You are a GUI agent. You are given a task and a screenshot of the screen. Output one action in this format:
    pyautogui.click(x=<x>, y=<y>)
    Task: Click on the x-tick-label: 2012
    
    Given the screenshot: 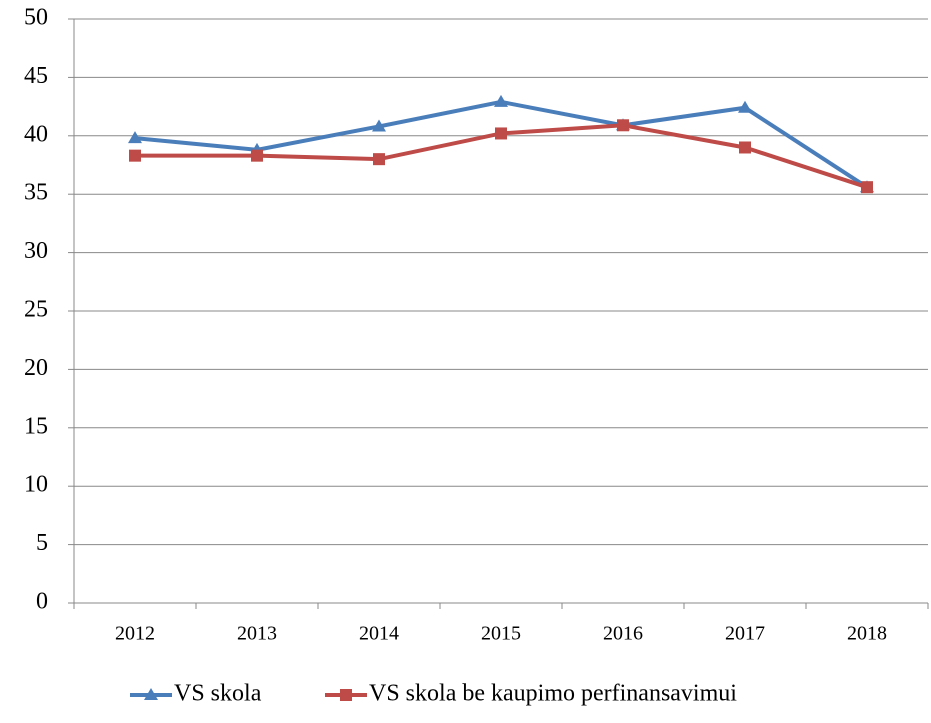 What is the action you would take?
    pyautogui.click(x=135, y=634)
    